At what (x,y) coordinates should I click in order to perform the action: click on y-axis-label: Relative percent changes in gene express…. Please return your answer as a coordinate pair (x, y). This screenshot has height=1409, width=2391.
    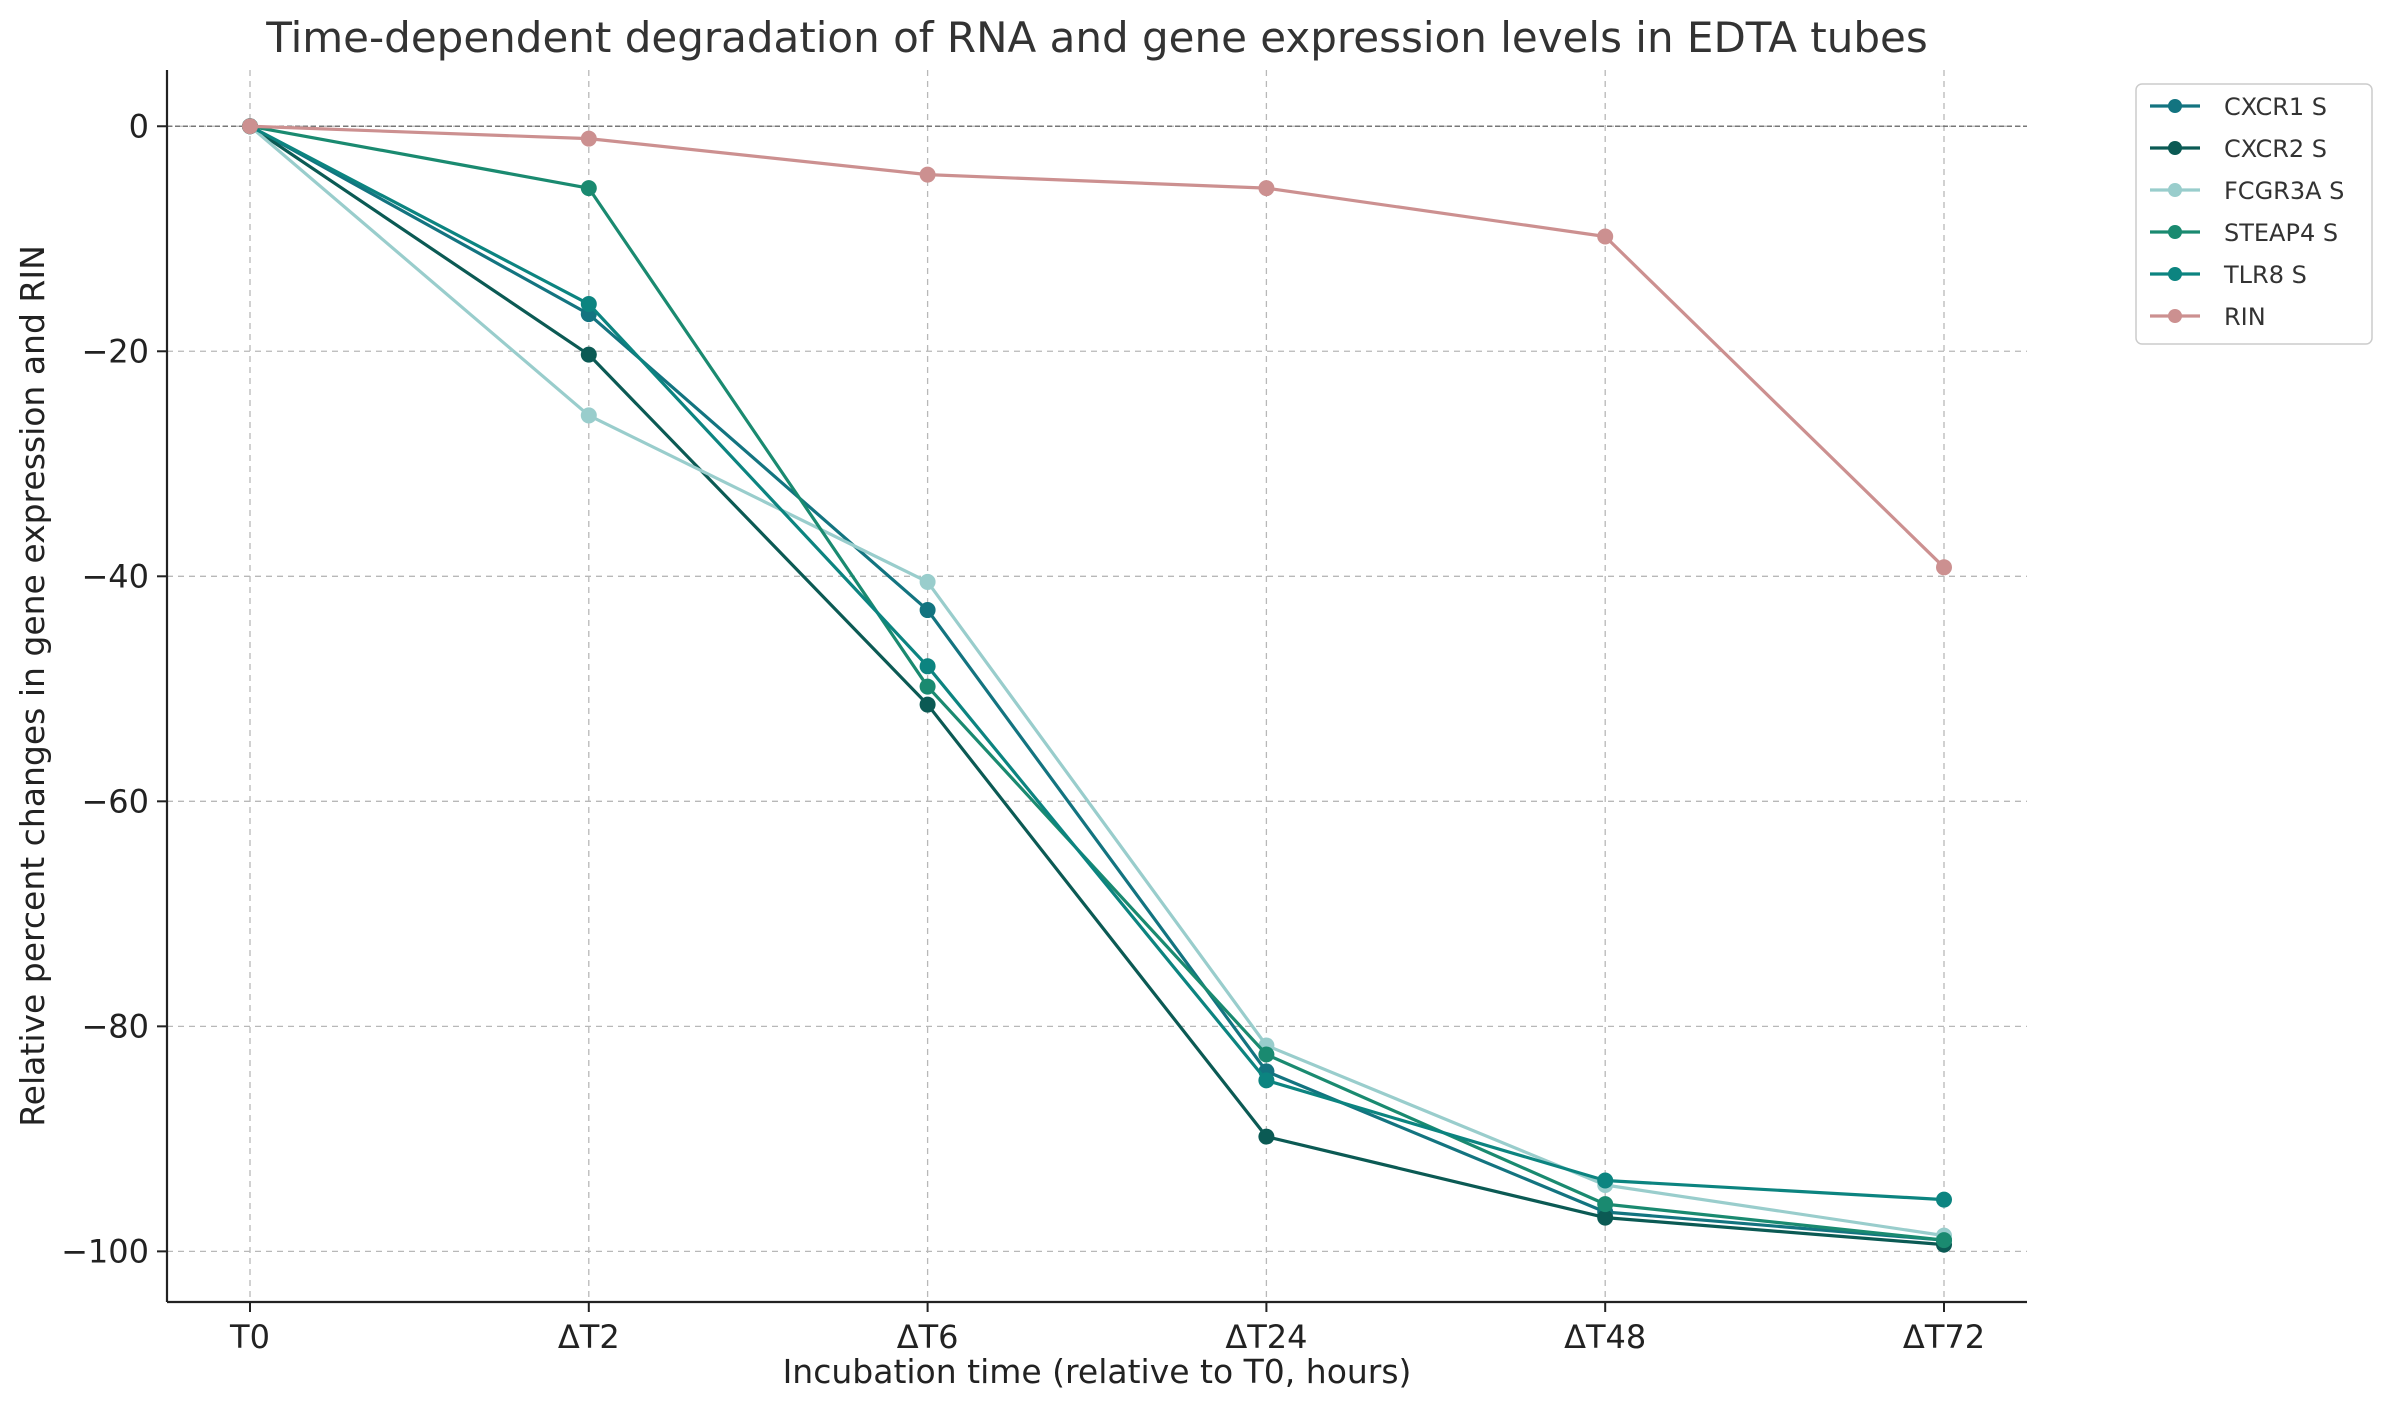
    Looking at the image, I should click on (32, 686).